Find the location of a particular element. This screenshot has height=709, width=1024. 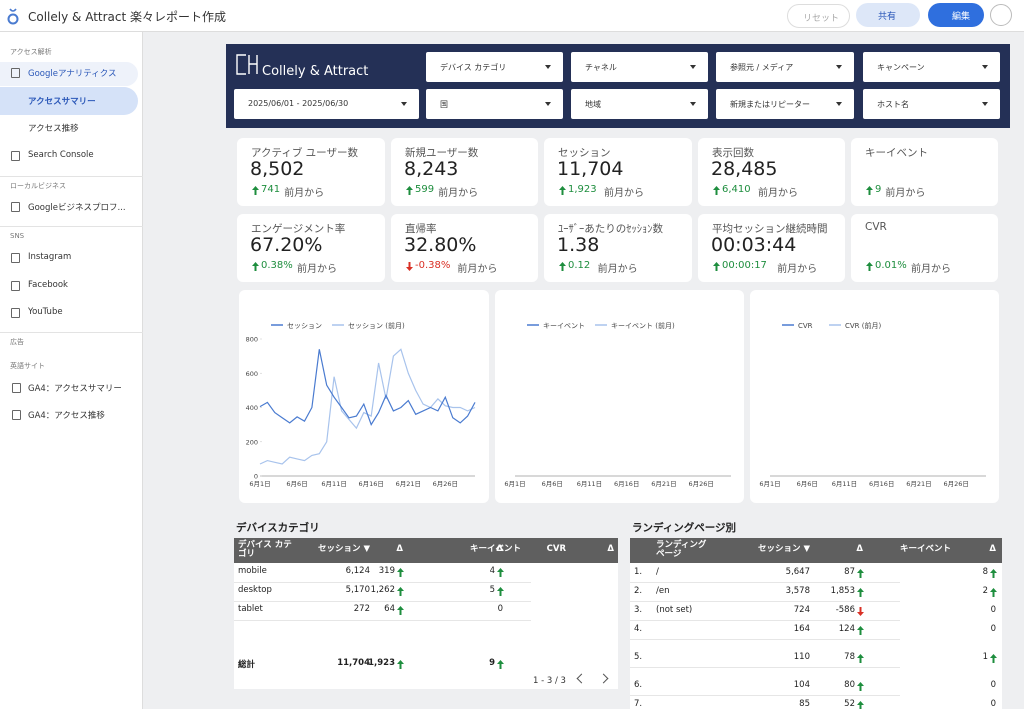

app-logo is located at coordinates (13, 16).